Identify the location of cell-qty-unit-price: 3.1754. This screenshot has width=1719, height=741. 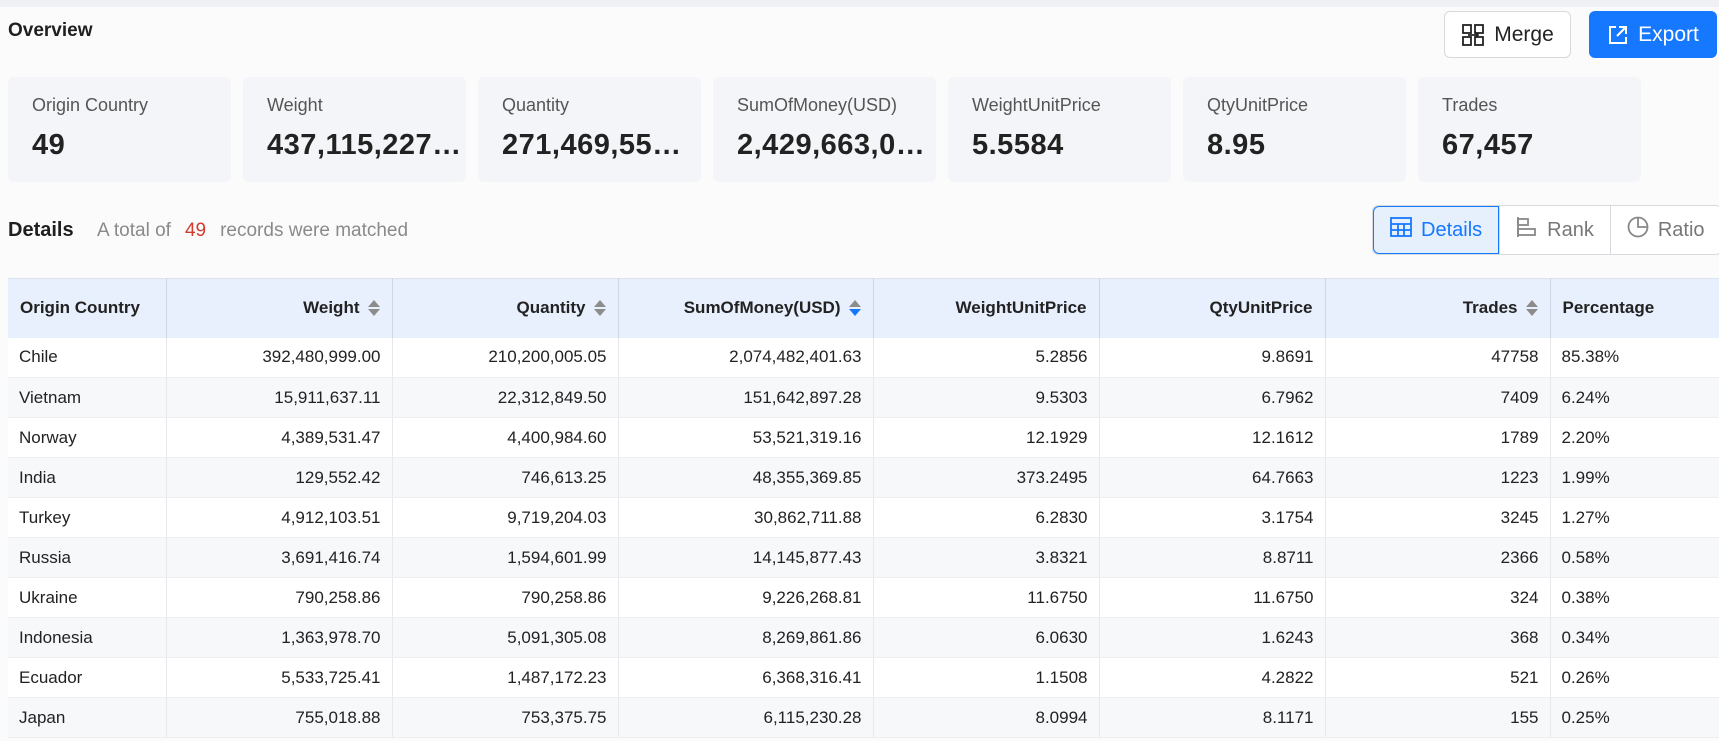
(1212, 517).